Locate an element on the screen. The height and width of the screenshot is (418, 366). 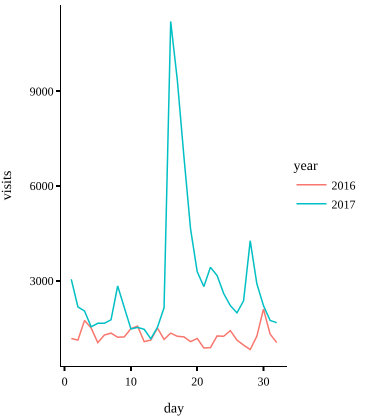
legend-label: 2016 is located at coordinates (344, 185).